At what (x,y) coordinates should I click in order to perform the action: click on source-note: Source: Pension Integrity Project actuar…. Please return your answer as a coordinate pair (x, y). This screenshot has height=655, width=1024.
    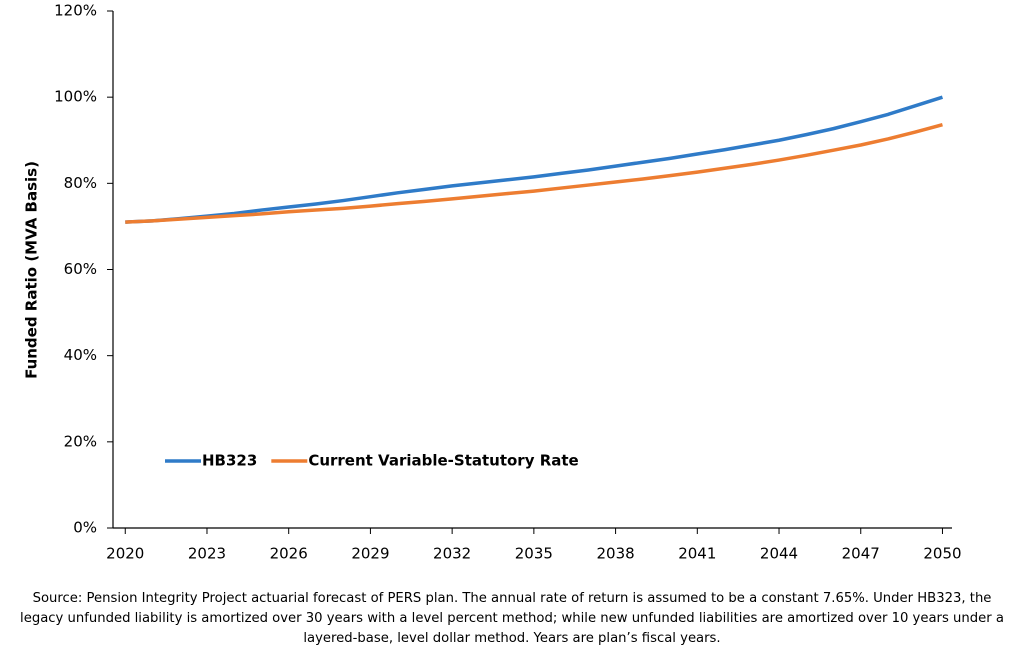
    Looking at the image, I should click on (512, 618).